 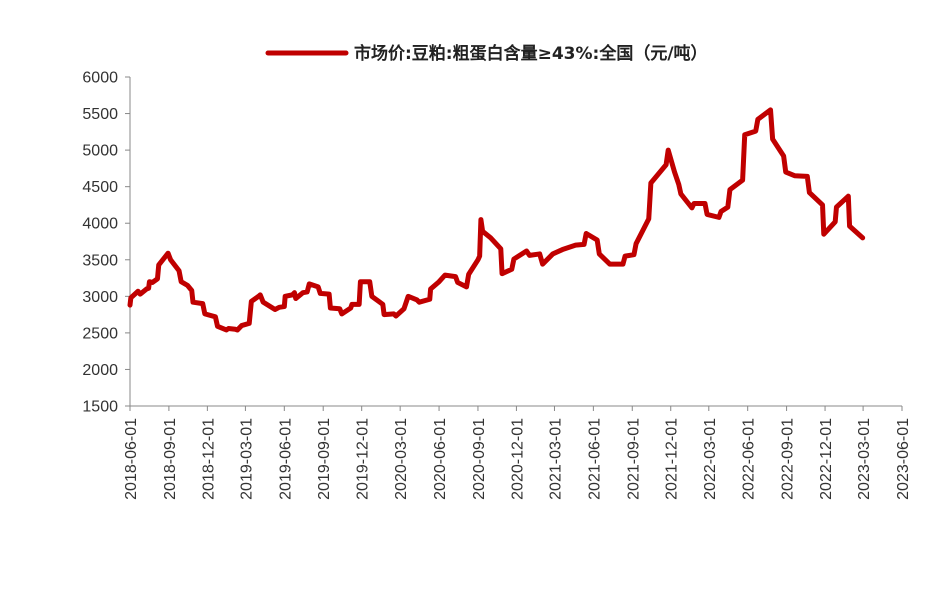 What do you see at coordinates (324, 459) in the screenshot?
I see `x-tick-label: 2019-09-01` at bounding box center [324, 459].